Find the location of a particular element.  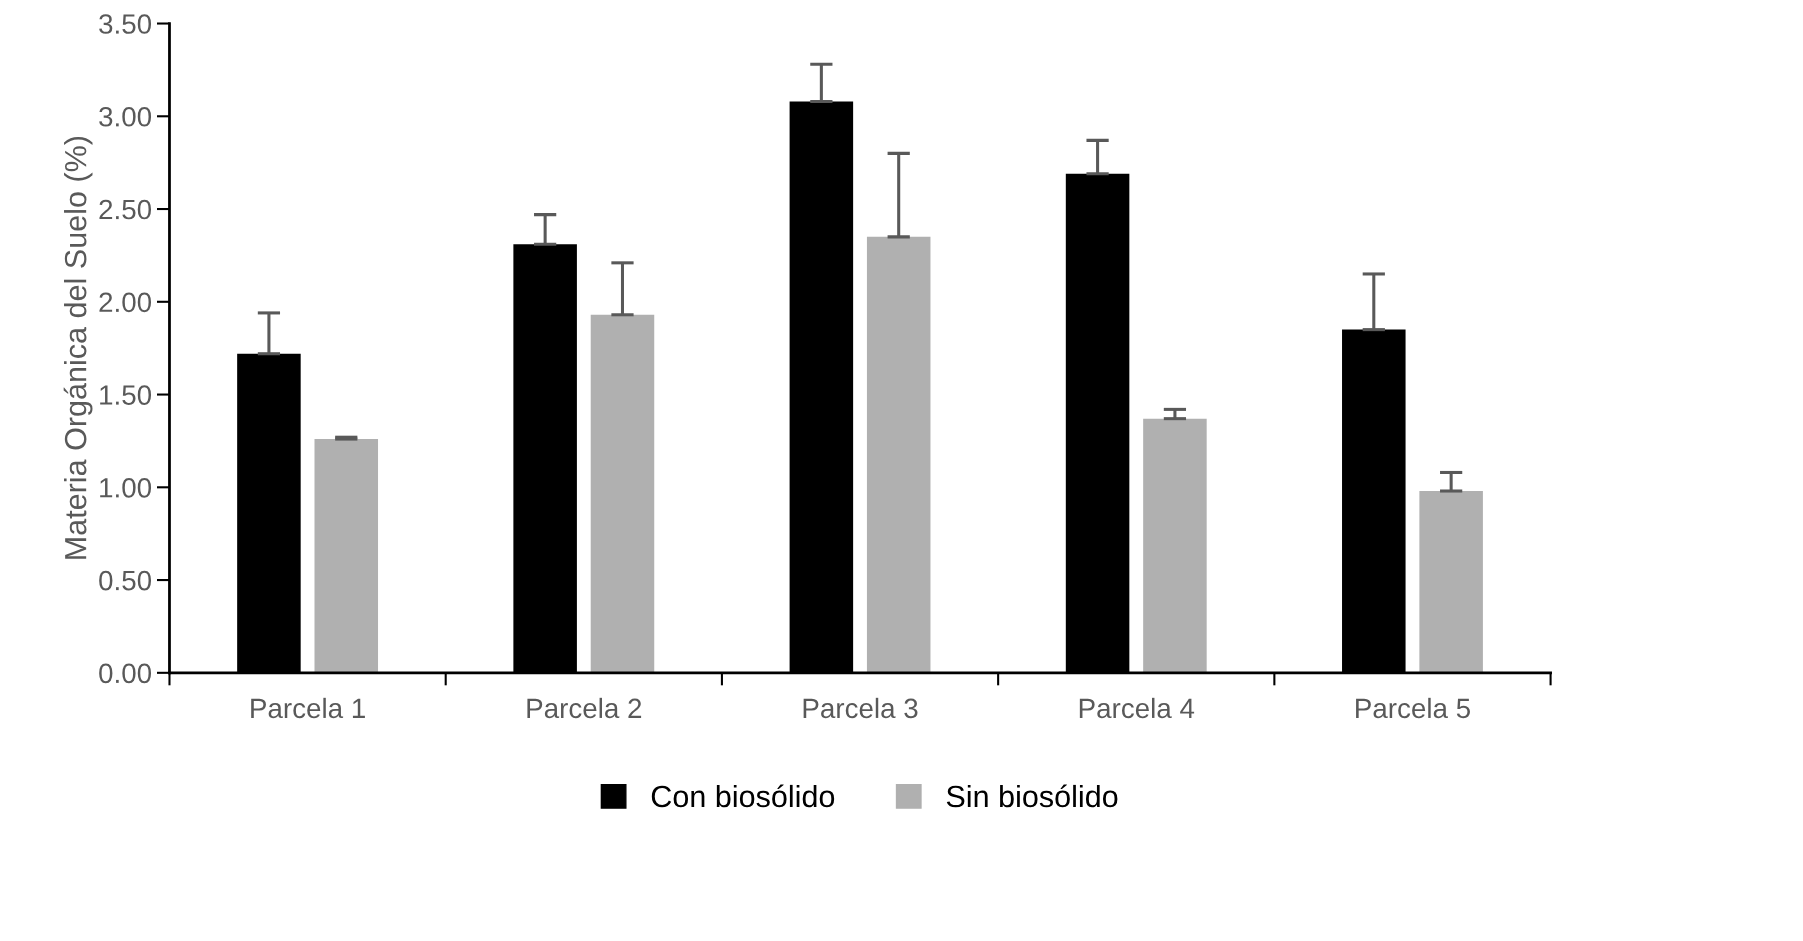

y-tick-label: 1.00 is located at coordinates (126, 487).